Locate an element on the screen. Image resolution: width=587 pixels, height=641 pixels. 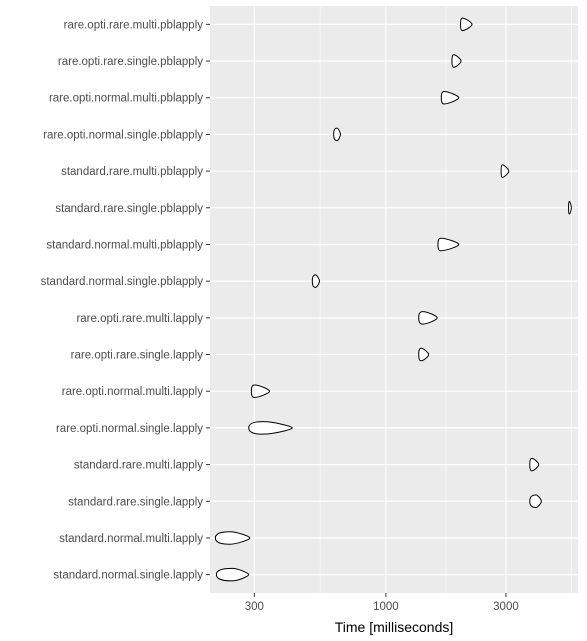
y-tick-label: rare.opti.normal.multi.pblapply is located at coordinates (126, 99).